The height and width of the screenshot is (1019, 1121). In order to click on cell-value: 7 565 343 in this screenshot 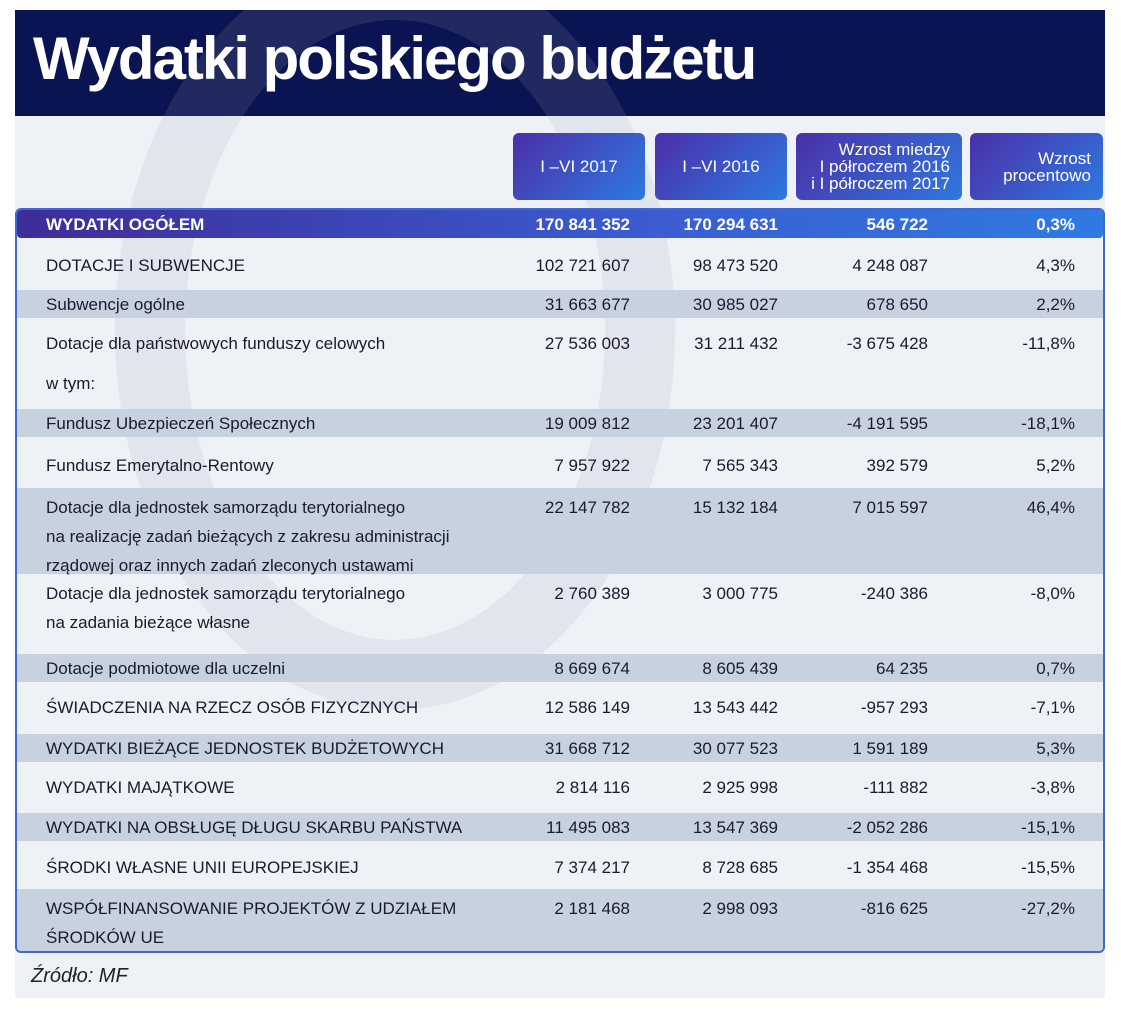, I will do `click(740, 465)`.